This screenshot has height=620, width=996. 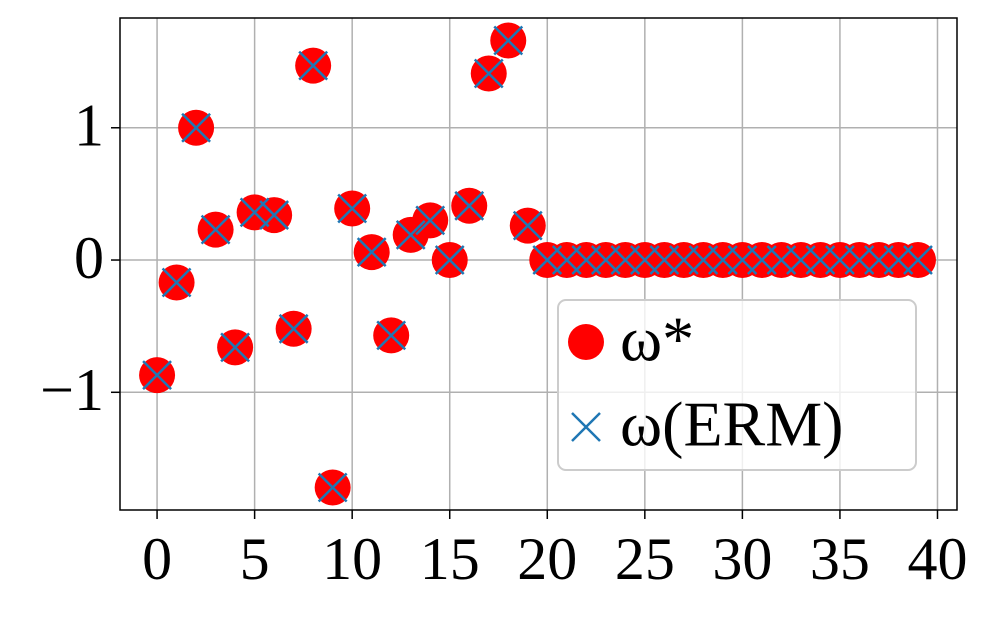 What do you see at coordinates (352, 559) in the screenshot?
I see `x-tick-label: 10` at bounding box center [352, 559].